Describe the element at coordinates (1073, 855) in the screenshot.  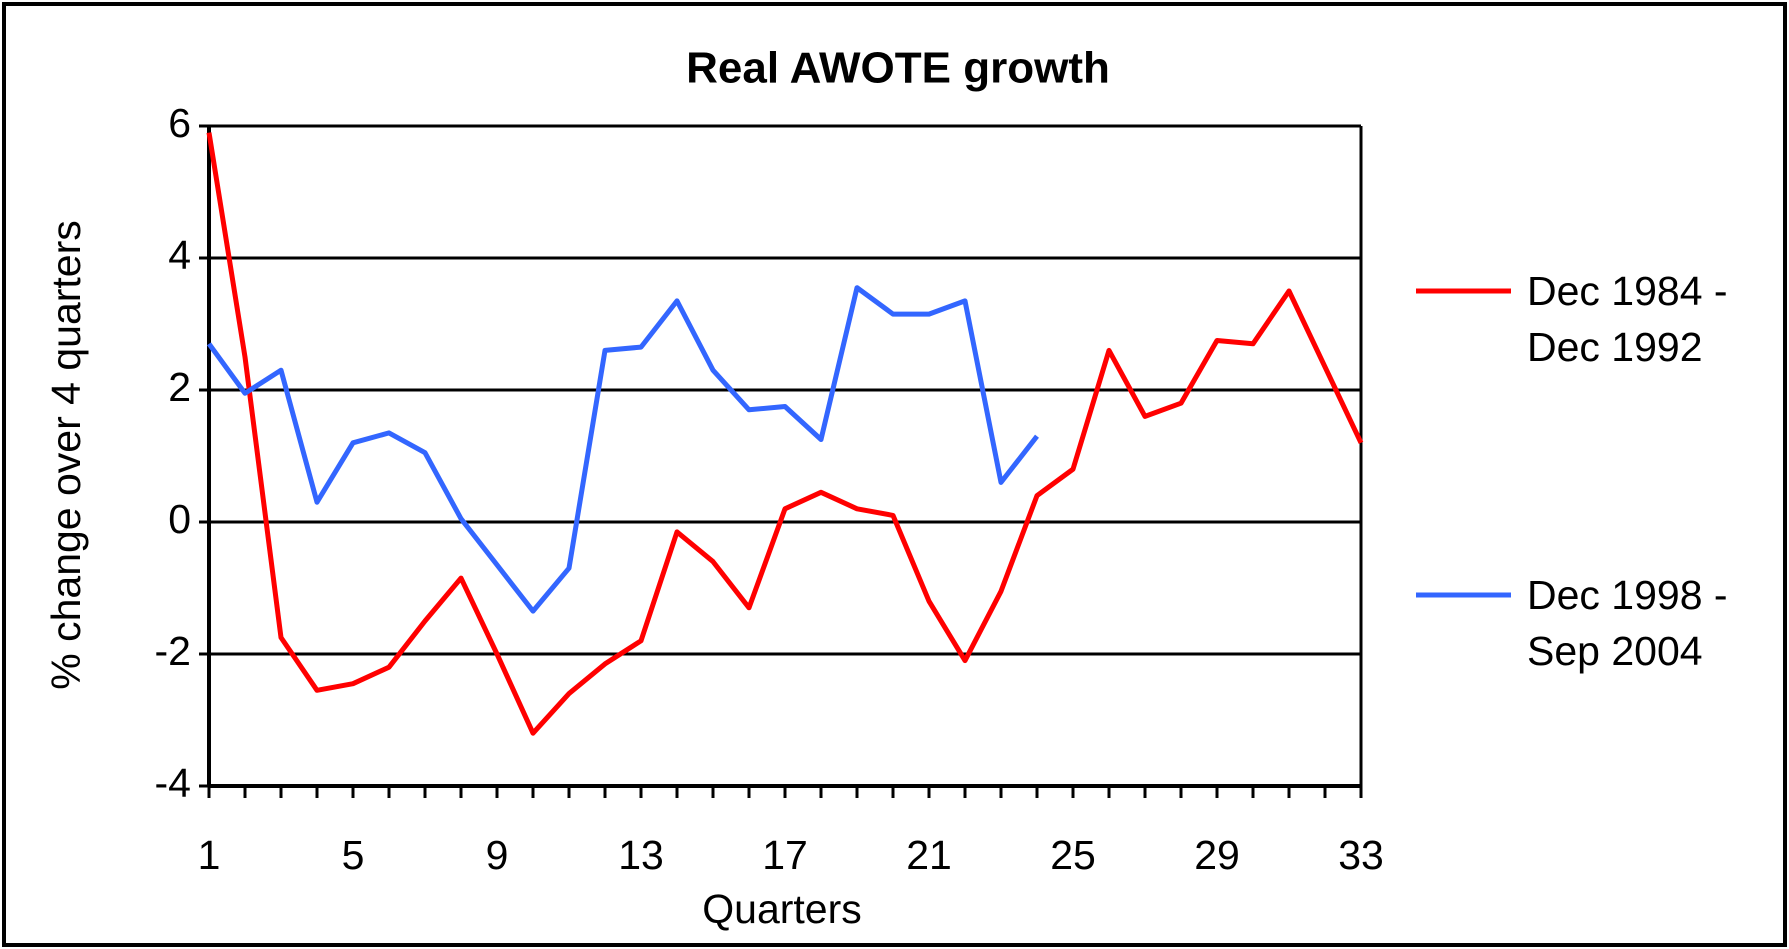
I see `x-tick-label: 25` at that location.